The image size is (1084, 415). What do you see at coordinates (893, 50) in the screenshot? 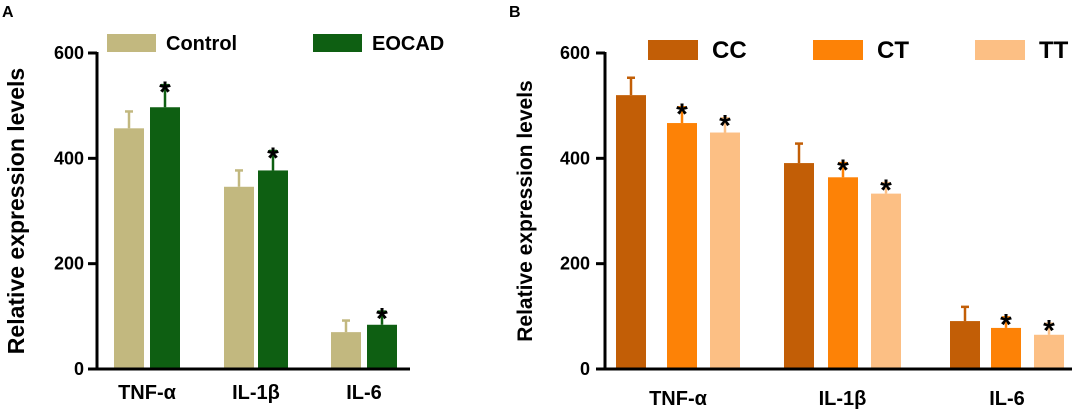
I see `legend-label-ct: CT` at bounding box center [893, 50].